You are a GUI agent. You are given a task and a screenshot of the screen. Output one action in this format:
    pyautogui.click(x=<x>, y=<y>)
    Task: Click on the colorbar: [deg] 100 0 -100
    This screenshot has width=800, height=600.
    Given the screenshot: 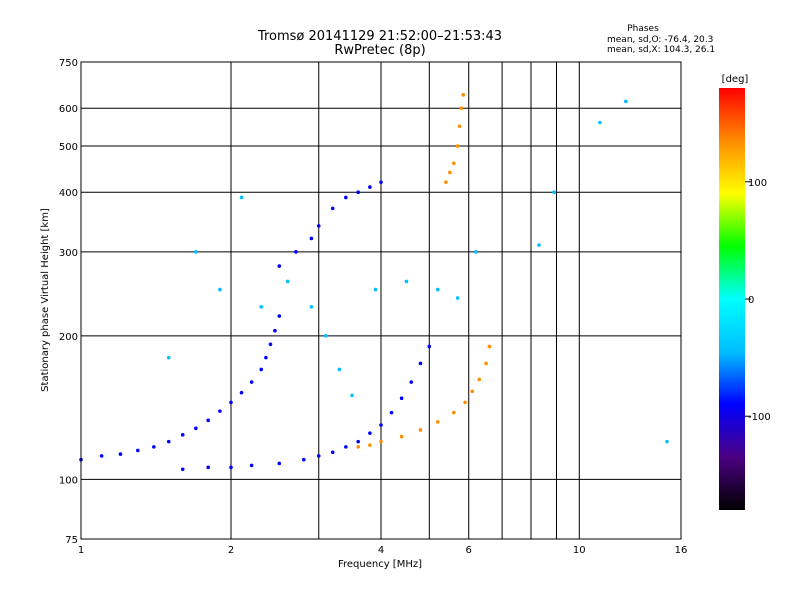 What is the action you would take?
    pyautogui.click(x=745, y=292)
    